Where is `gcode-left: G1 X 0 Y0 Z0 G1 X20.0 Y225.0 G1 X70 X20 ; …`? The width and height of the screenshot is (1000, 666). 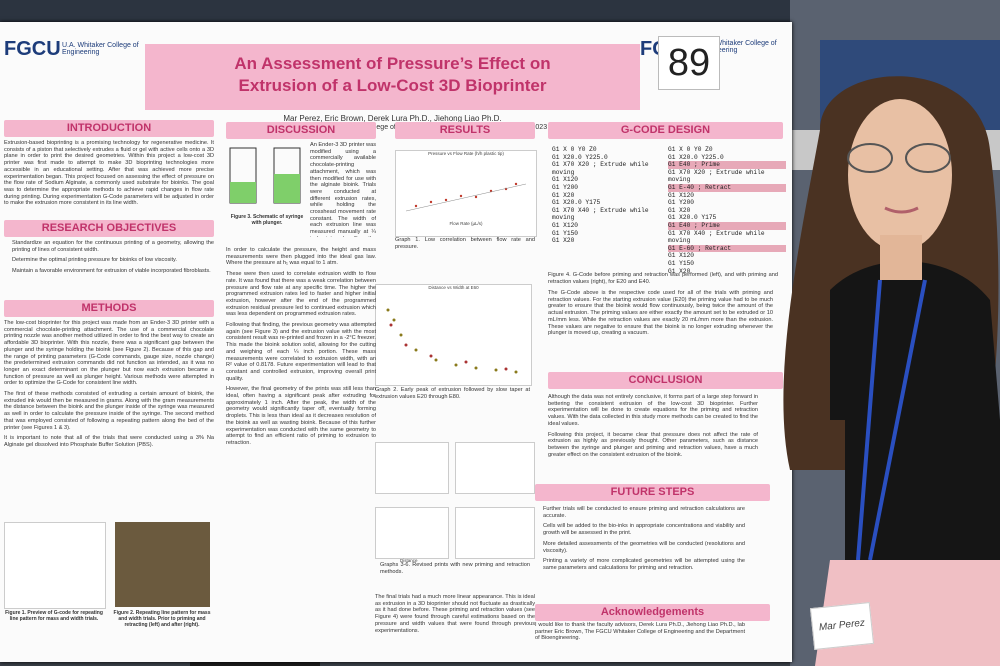 gcode-left: G1 X 0 Y0 Z0 G1 X20.0 Y225.0 G1 X70 X20 ; … is located at coordinates (609, 195).